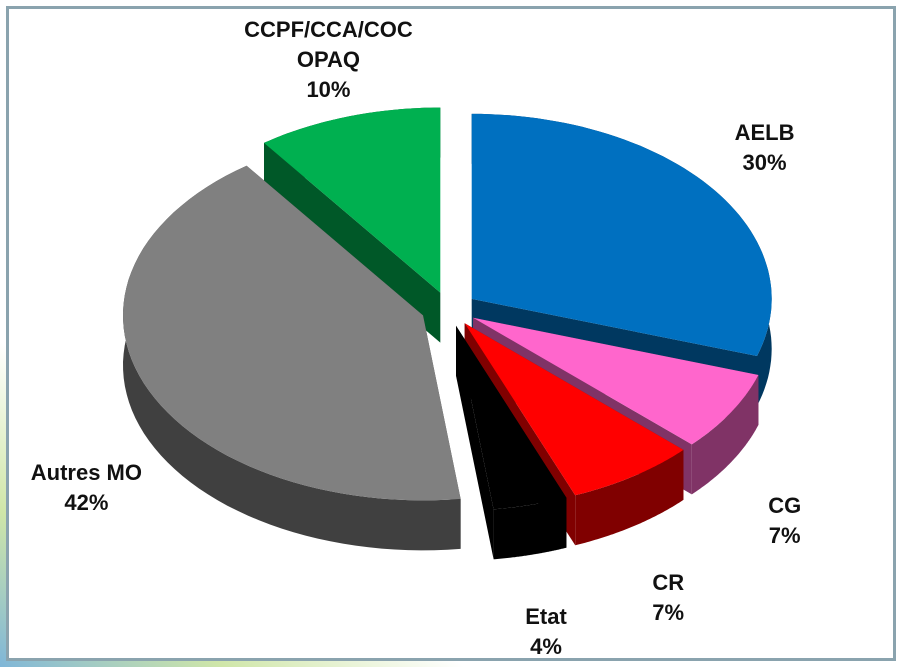 This screenshot has height=667, width=908. I want to click on data-label: CR 7%, so click(668, 598).